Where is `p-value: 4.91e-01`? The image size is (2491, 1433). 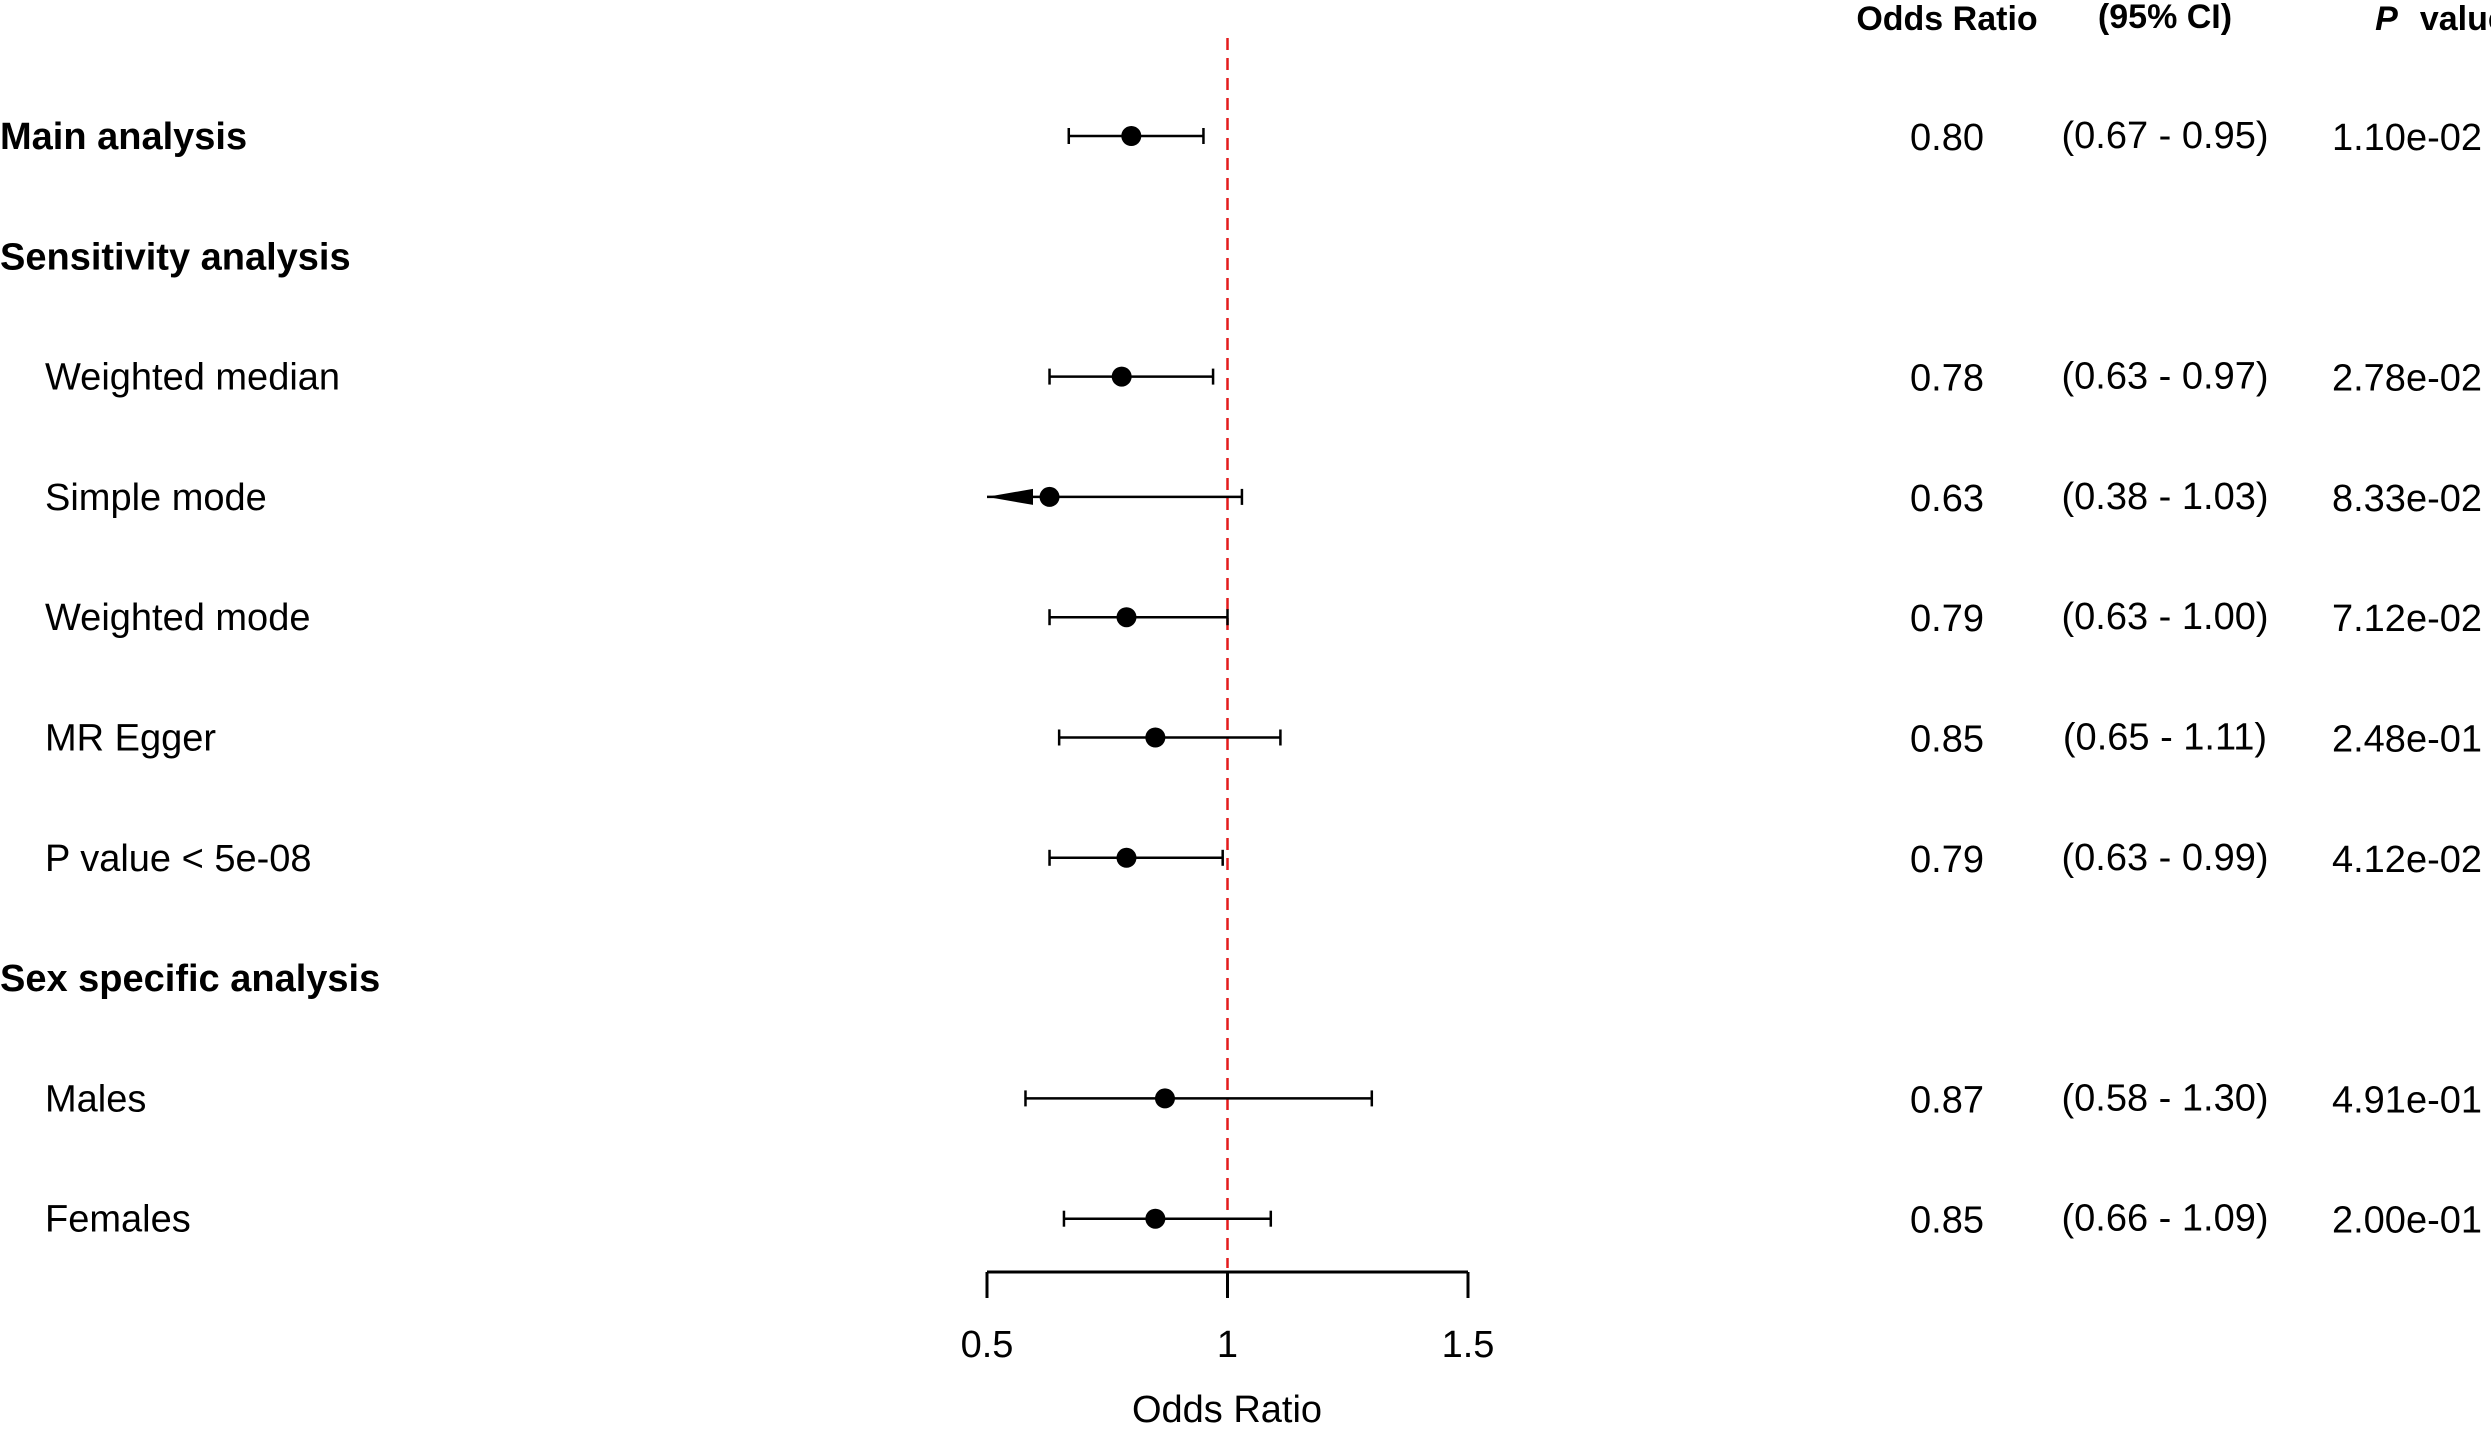
p-value: 4.91e-01 is located at coordinates (2407, 1100).